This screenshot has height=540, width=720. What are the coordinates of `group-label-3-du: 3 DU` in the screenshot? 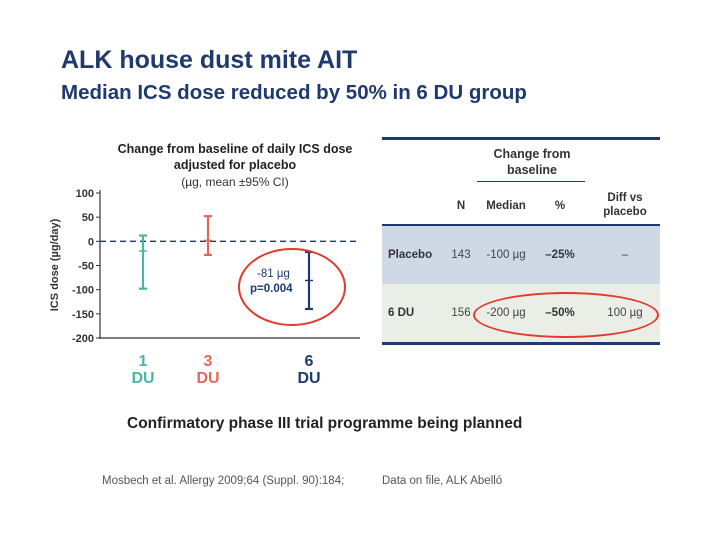 It's located at (208, 370).